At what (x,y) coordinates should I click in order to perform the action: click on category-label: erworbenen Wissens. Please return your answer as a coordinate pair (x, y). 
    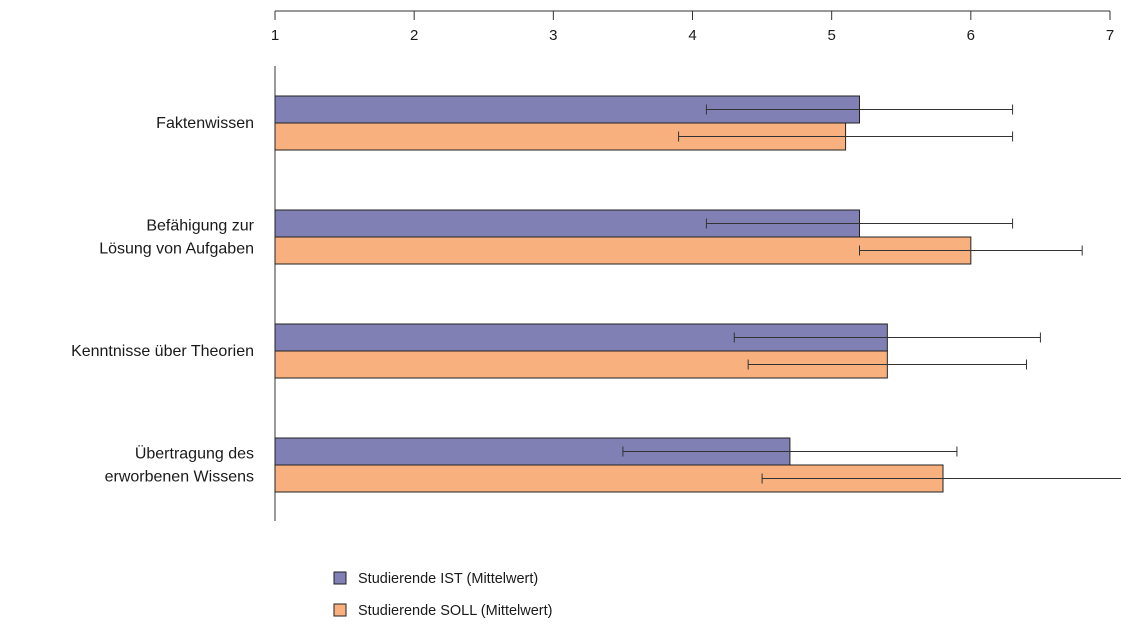
    Looking at the image, I should click on (179, 477).